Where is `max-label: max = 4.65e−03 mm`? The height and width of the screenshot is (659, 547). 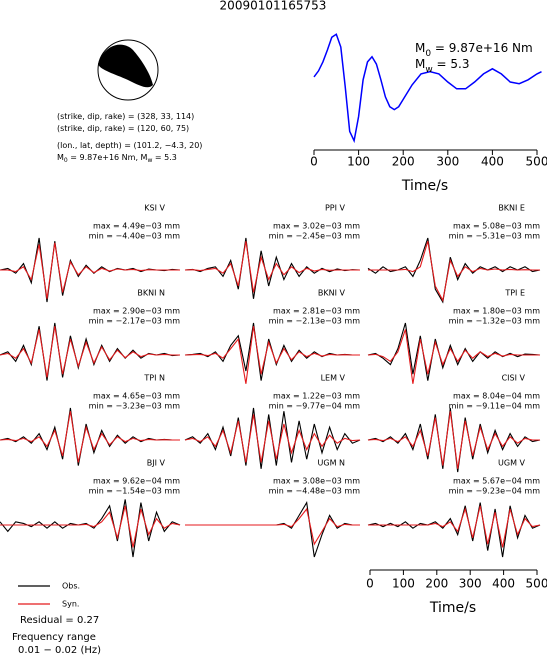 max-label: max = 4.65e−03 mm is located at coordinates (136, 396).